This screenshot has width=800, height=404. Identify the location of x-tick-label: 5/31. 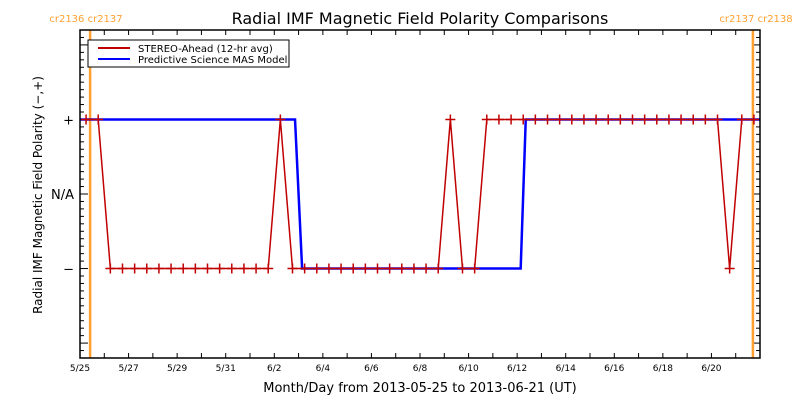
(226, 369).